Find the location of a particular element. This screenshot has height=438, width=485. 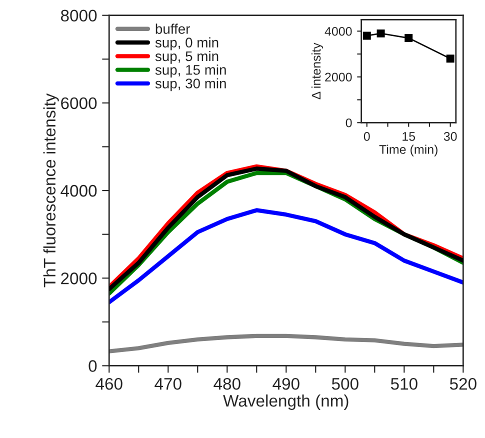

x-tick-label: 460 is located at coordinates (109, 384).